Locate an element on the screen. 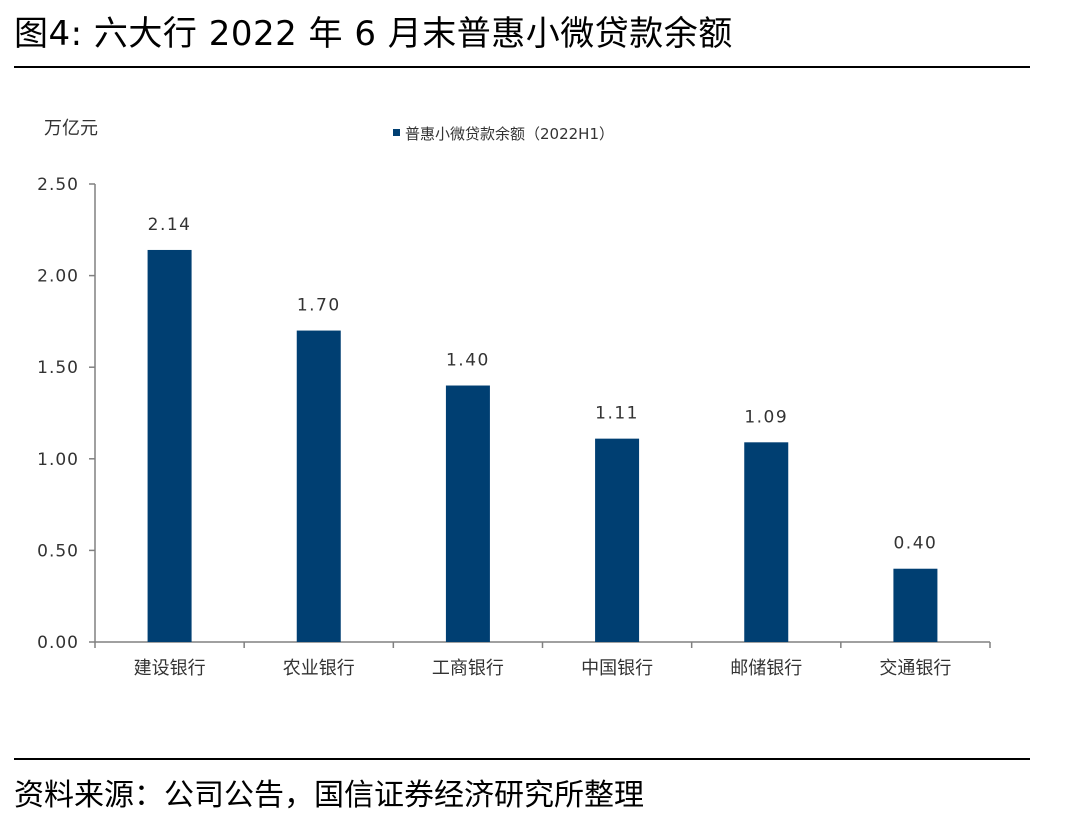 The image size is (1080, 822). y-tick-label: 2.50 is located at coordinates (58, 185).